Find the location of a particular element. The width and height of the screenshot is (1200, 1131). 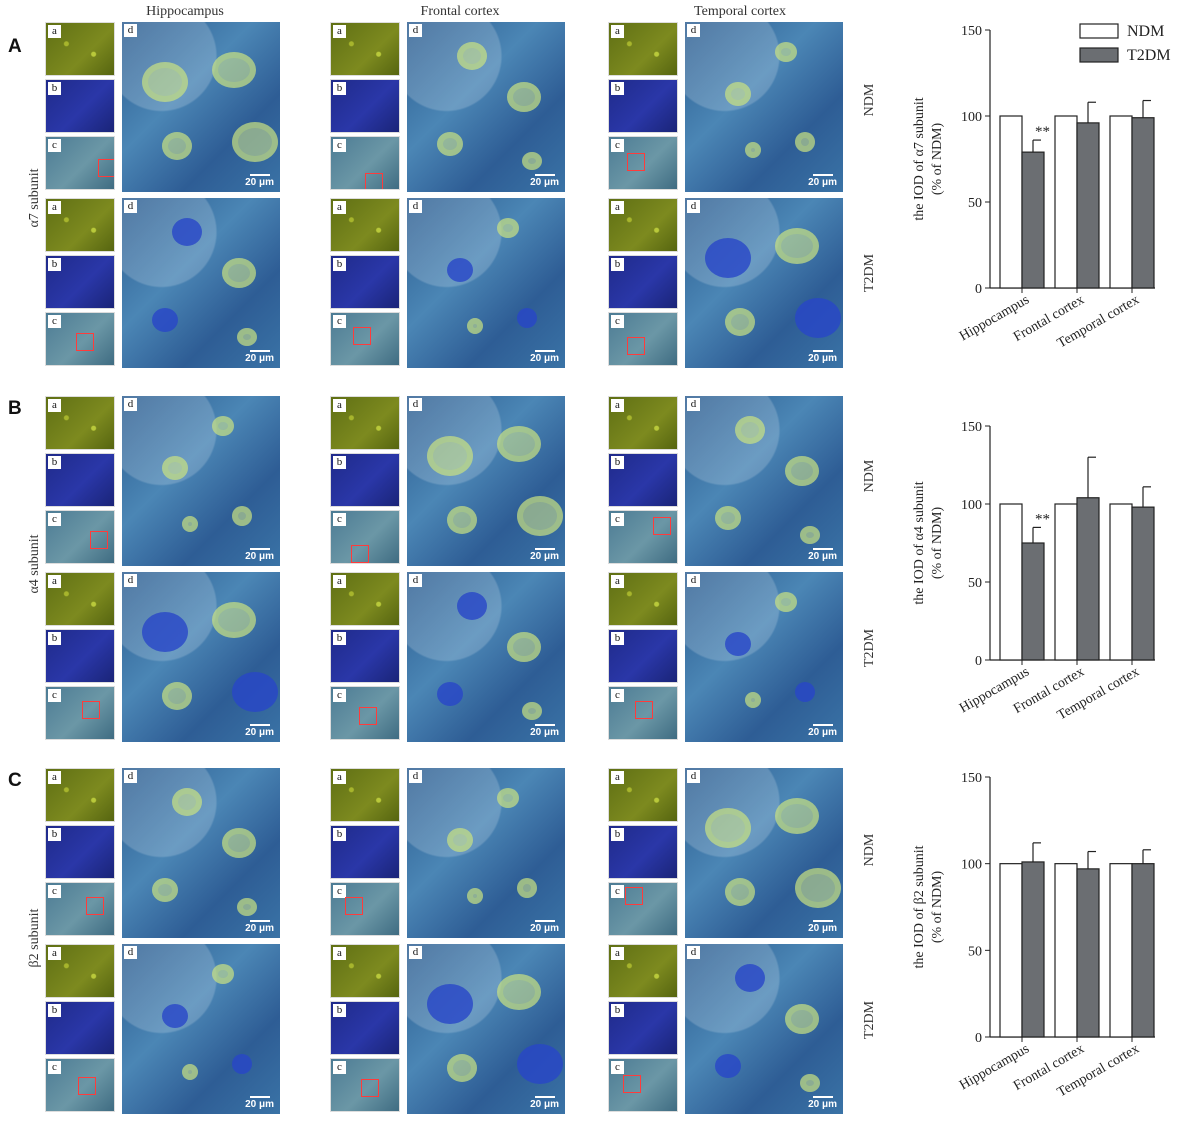

y-tick-label: 100 is located at coordinates (971, 505).